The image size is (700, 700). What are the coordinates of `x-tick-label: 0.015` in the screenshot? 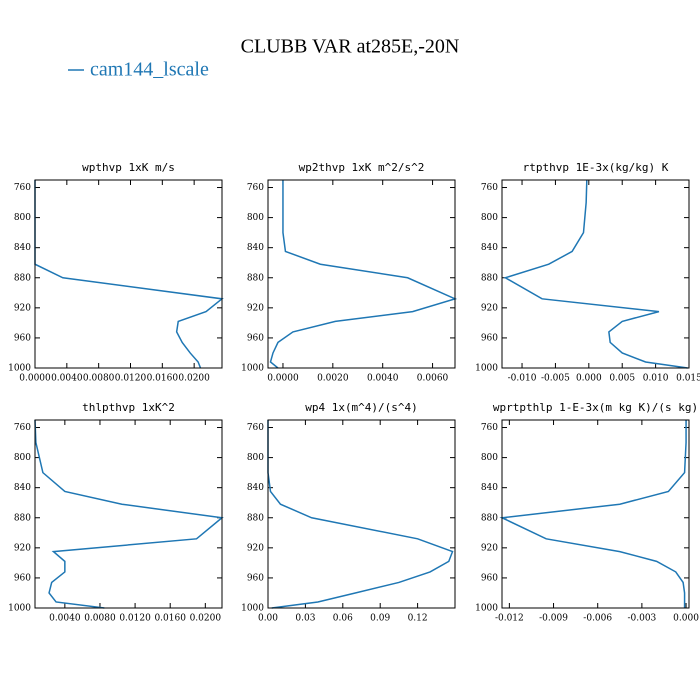 It's located at (688, 379).